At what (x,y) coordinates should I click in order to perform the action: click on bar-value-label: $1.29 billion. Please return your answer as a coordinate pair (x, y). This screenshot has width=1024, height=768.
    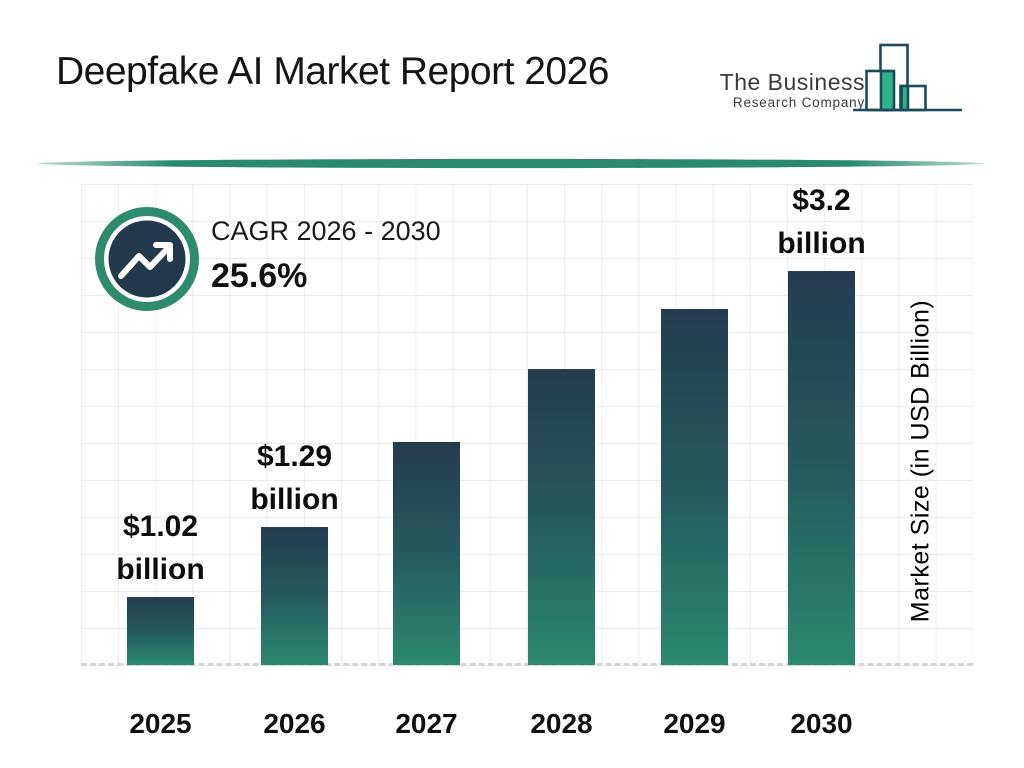
    Looking at the image, I should click on (294, 478).